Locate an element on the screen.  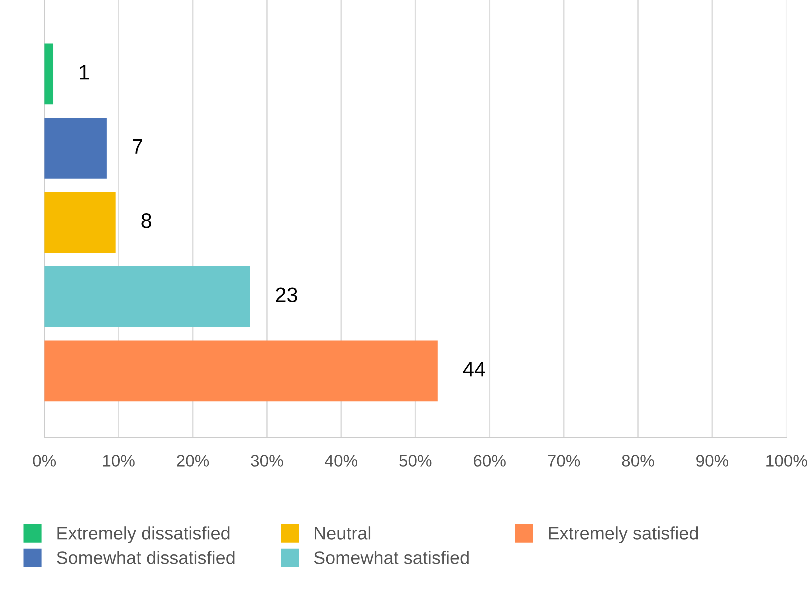
x-tick-label: 60% is located at coordinates (490, 461).